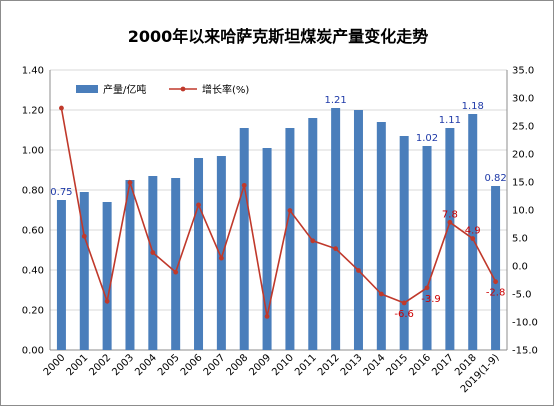 This screenshot has width=554, height=406. I want to click on y-right-tick-label: 30.0, so click(523, 99).